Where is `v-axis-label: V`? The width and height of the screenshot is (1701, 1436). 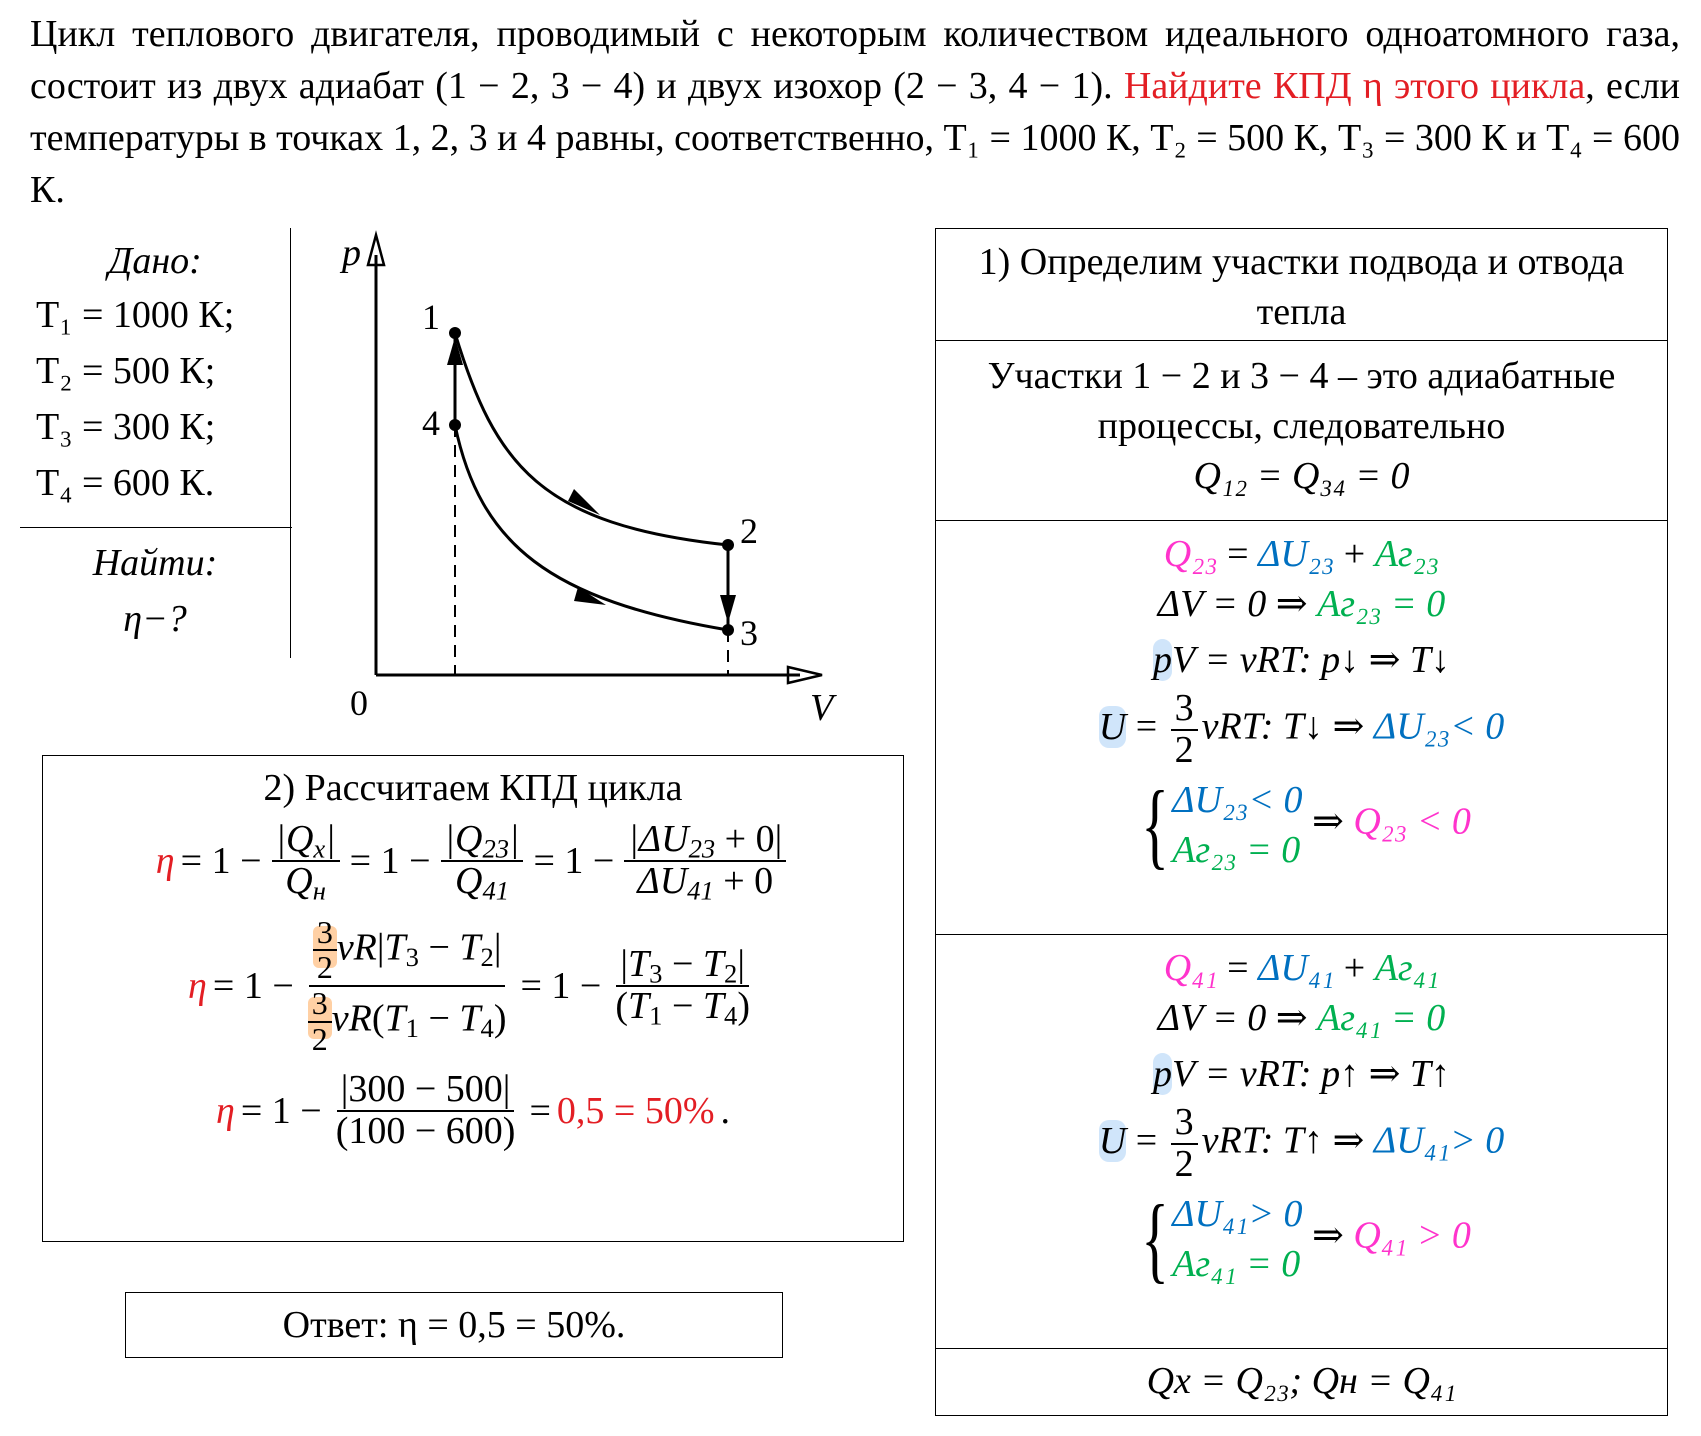 v-axis-label: V is located at coordinates (823, 708).